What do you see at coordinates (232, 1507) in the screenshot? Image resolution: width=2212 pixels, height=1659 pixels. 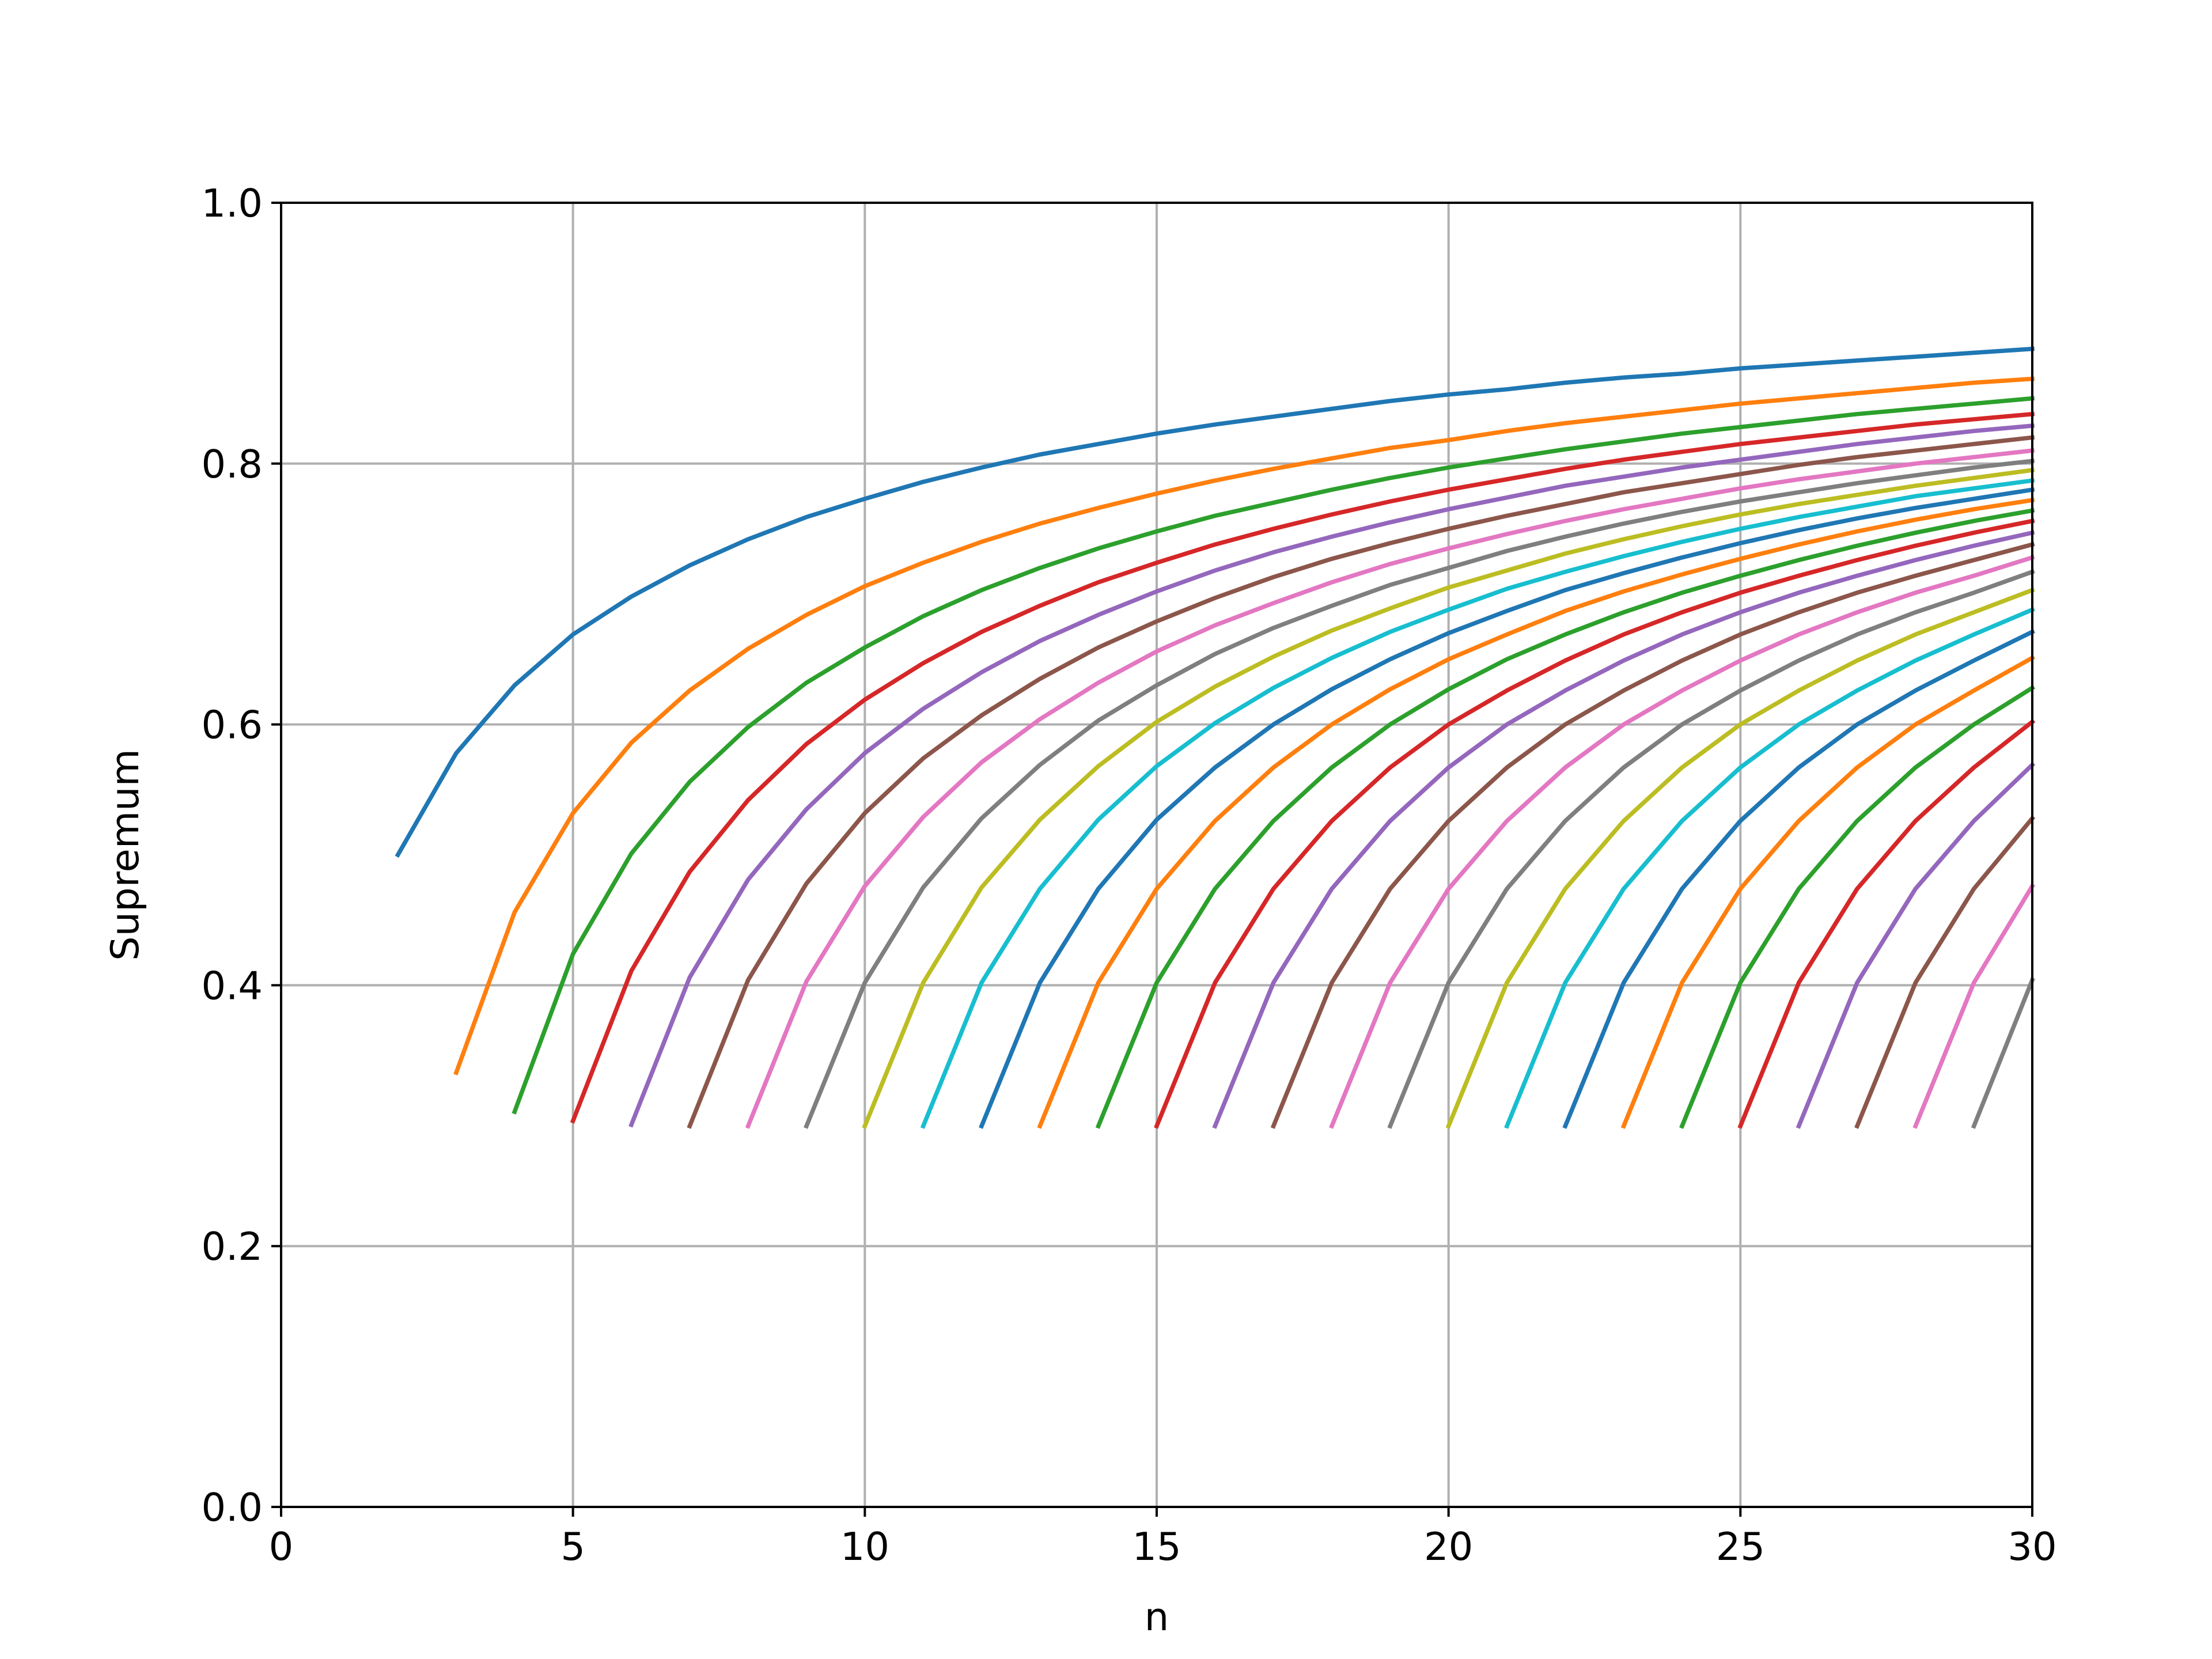 I see `y-tick-label-0: 0.0` at bounding box center [232, 1507].